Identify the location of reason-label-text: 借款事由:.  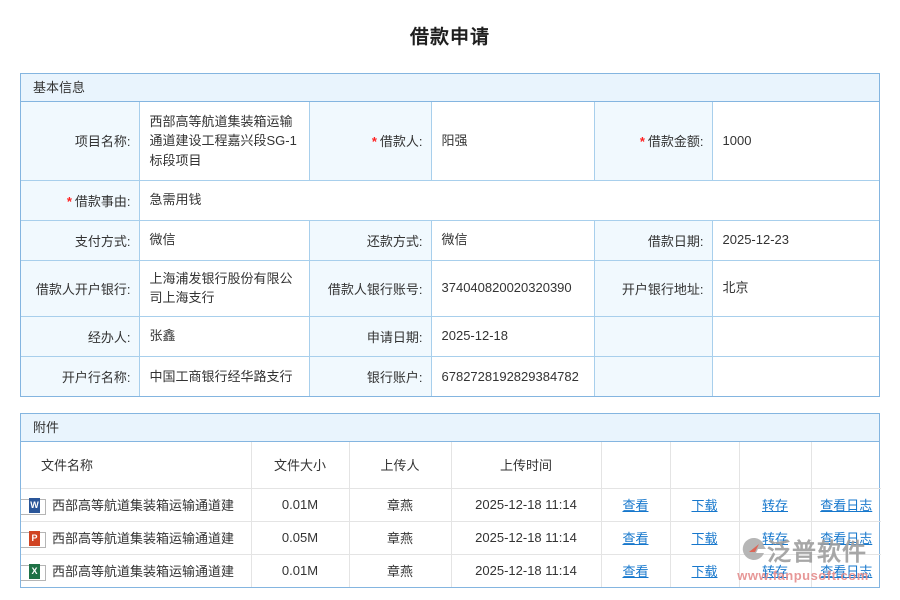
(102, 201).